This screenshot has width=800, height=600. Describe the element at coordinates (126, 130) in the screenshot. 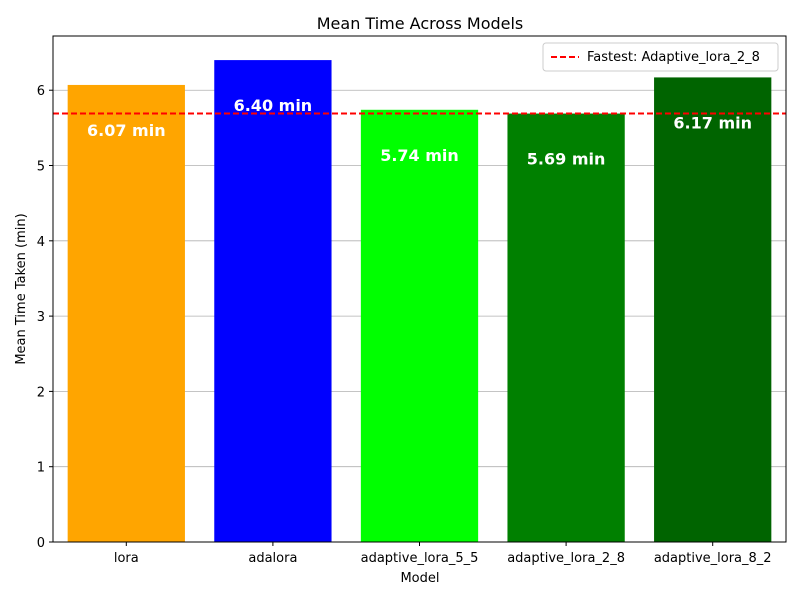

I see `data-label: 6.07 min` at that location.